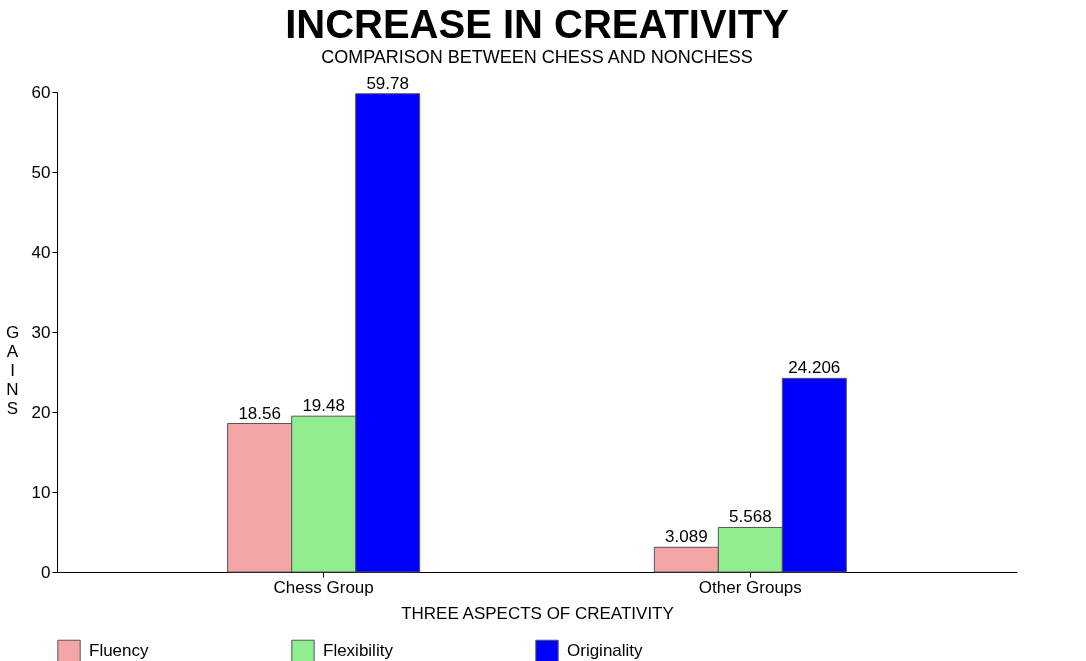  Describe the element at coordinates (358, 651) in the screenshot. I see `legend-label: Flexibility` at that location.